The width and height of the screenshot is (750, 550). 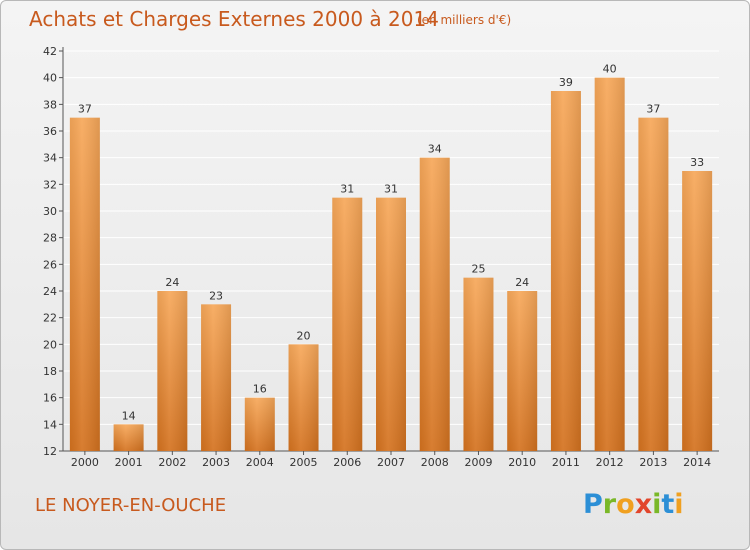 I want to click on x-tick-label: 2001, so click(x=129, y=462).